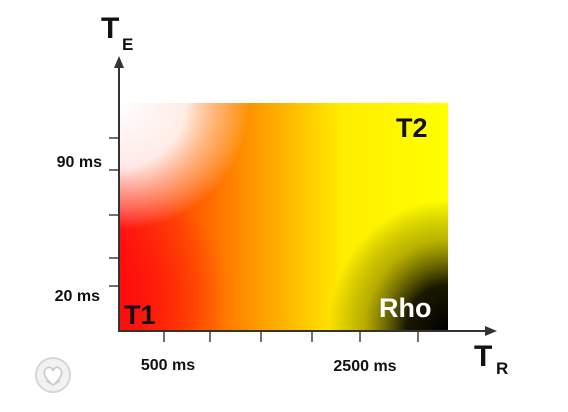 Image resolution: width=568 pixels, height=412 pixels. I want to click on x-tick-marks, so click(291, 336).